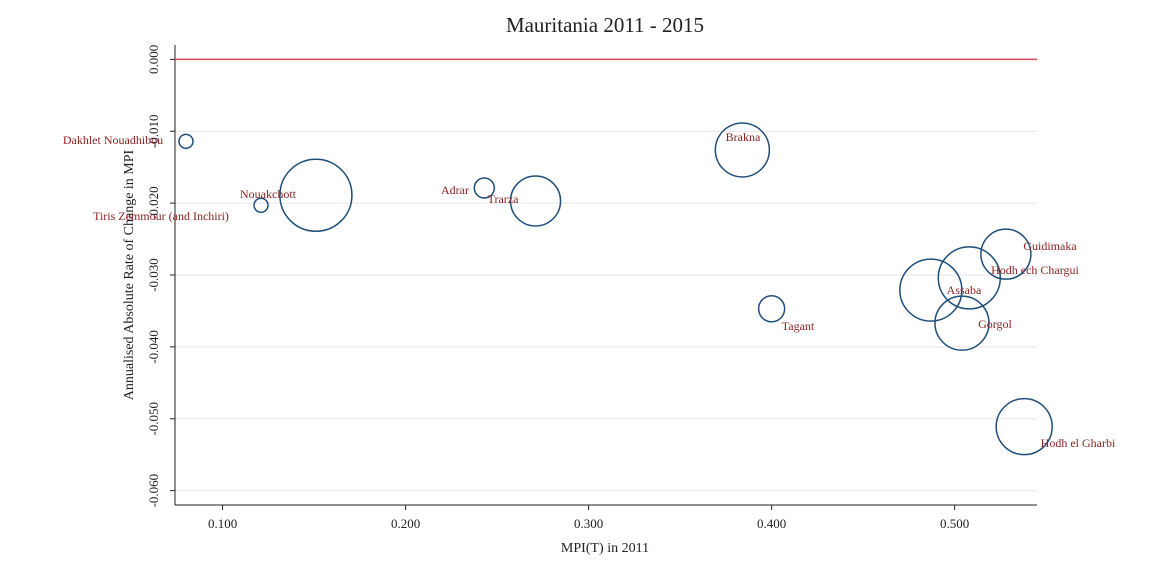 This screenshot has width=1151, height=575. Describe the element at coordinates (605, 548) in the screenshot. I see `x-axis-label: MPI(T) in 2011` at that location.